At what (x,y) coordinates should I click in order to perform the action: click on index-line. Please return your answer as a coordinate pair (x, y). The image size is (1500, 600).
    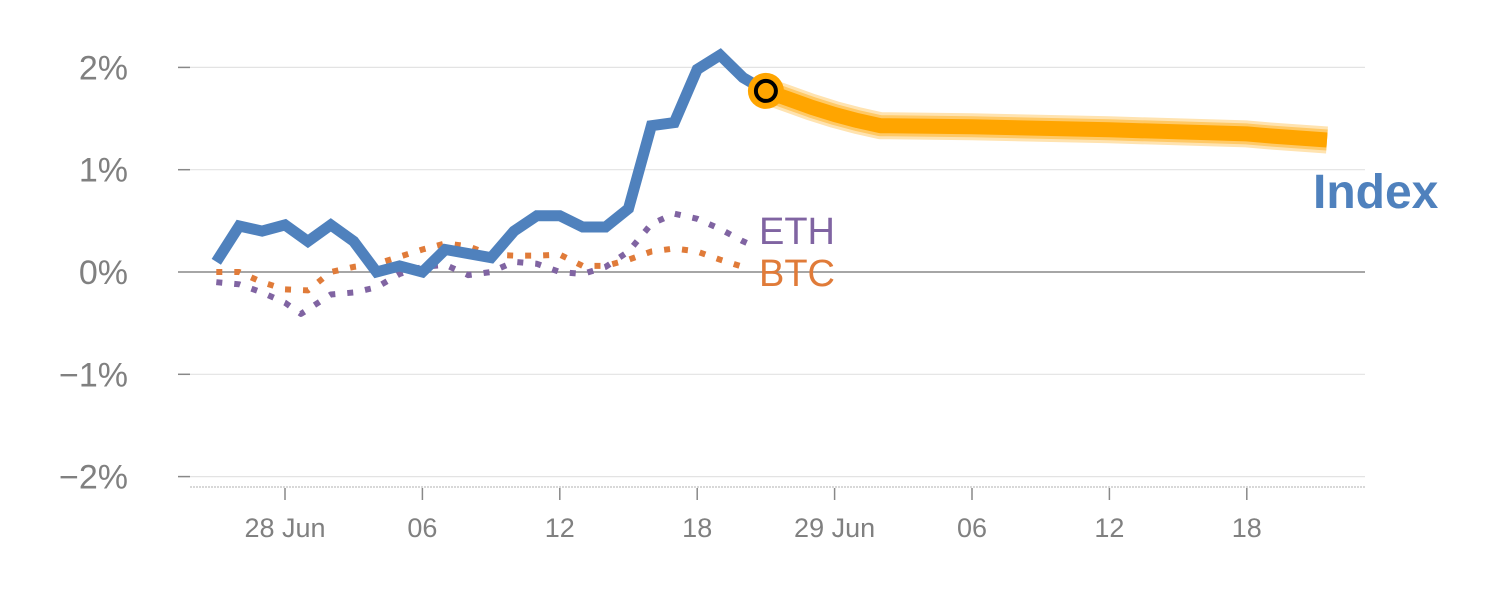
    Looking at the image, I should click on (490, 163).